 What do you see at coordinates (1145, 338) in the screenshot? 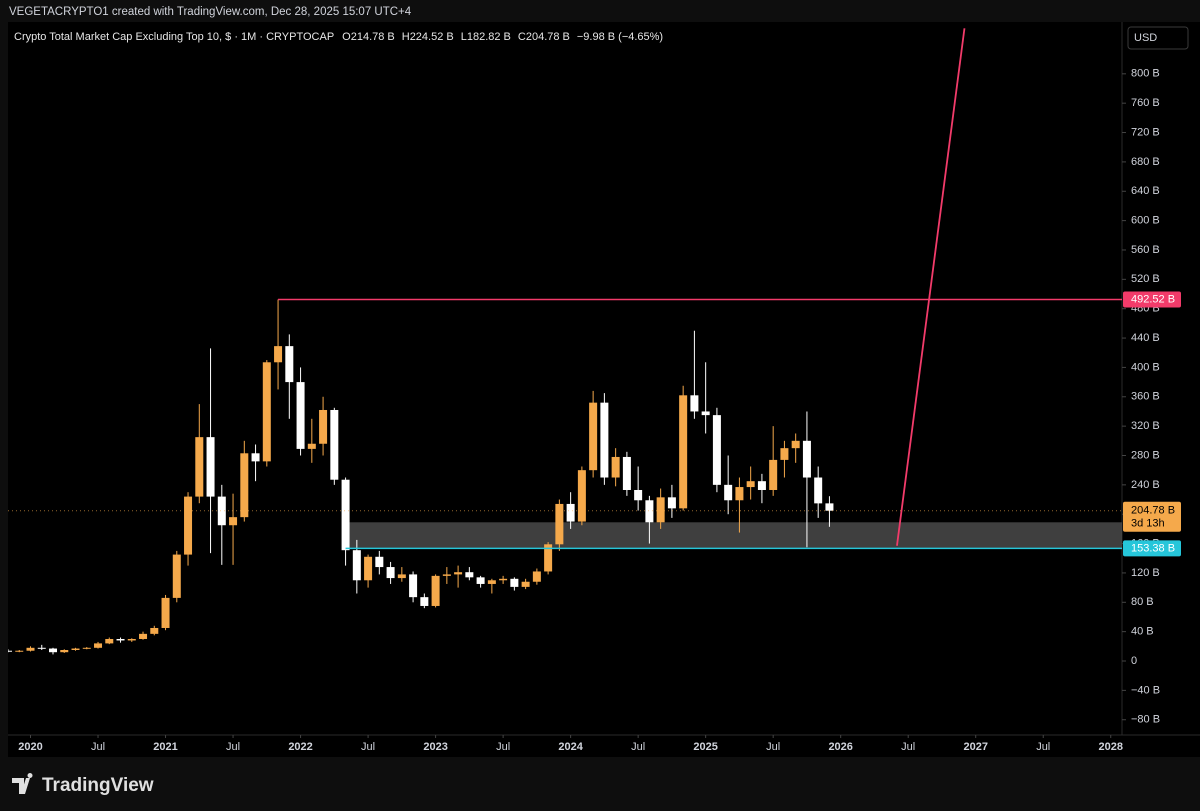
I see `y-tick-label: 440 B` at bounding box center [1145, 338].